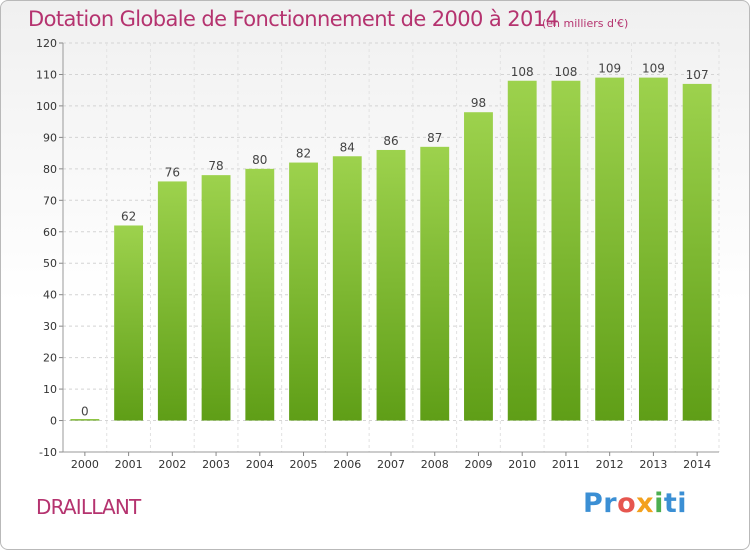  I want to click on y-tick-label: 30, so click(50, 326).